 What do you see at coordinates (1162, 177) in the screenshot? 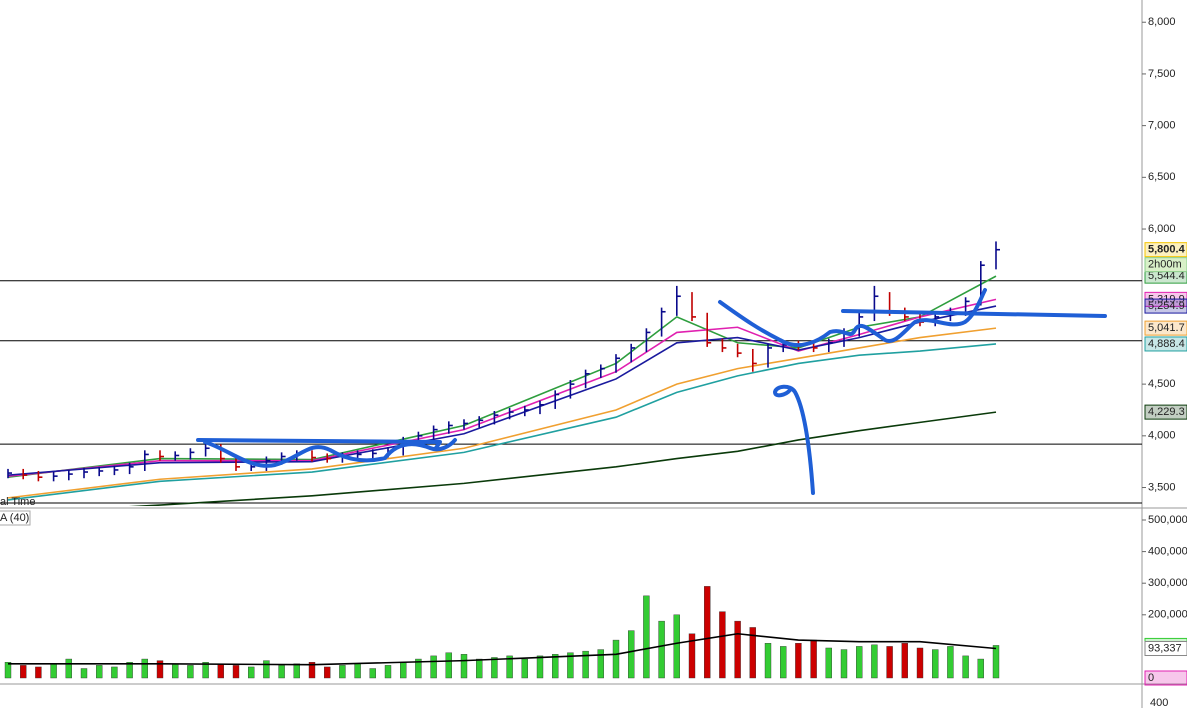
I see `y-tick-label: 6,500` at bounding box center [1162, 177].